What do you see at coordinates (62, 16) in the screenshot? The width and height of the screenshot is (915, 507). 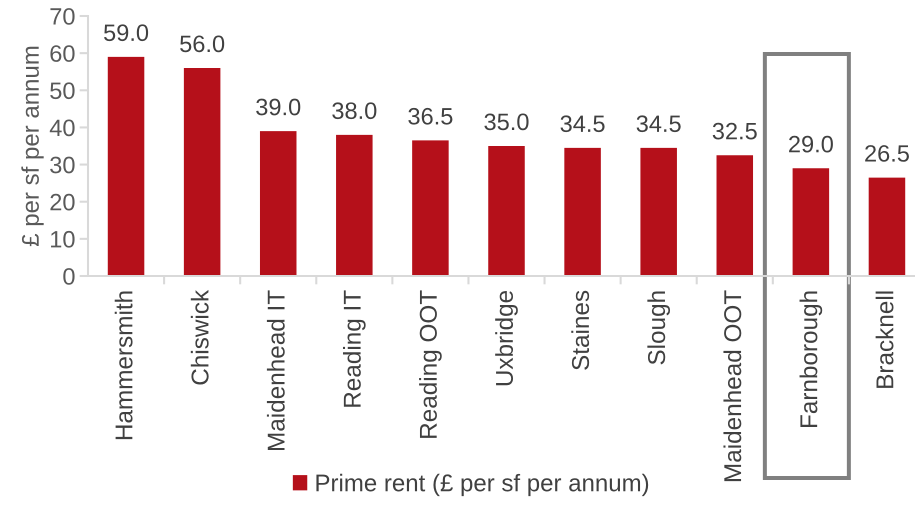 I see `y-tick-label: 70` at bounding box center [62, 16].